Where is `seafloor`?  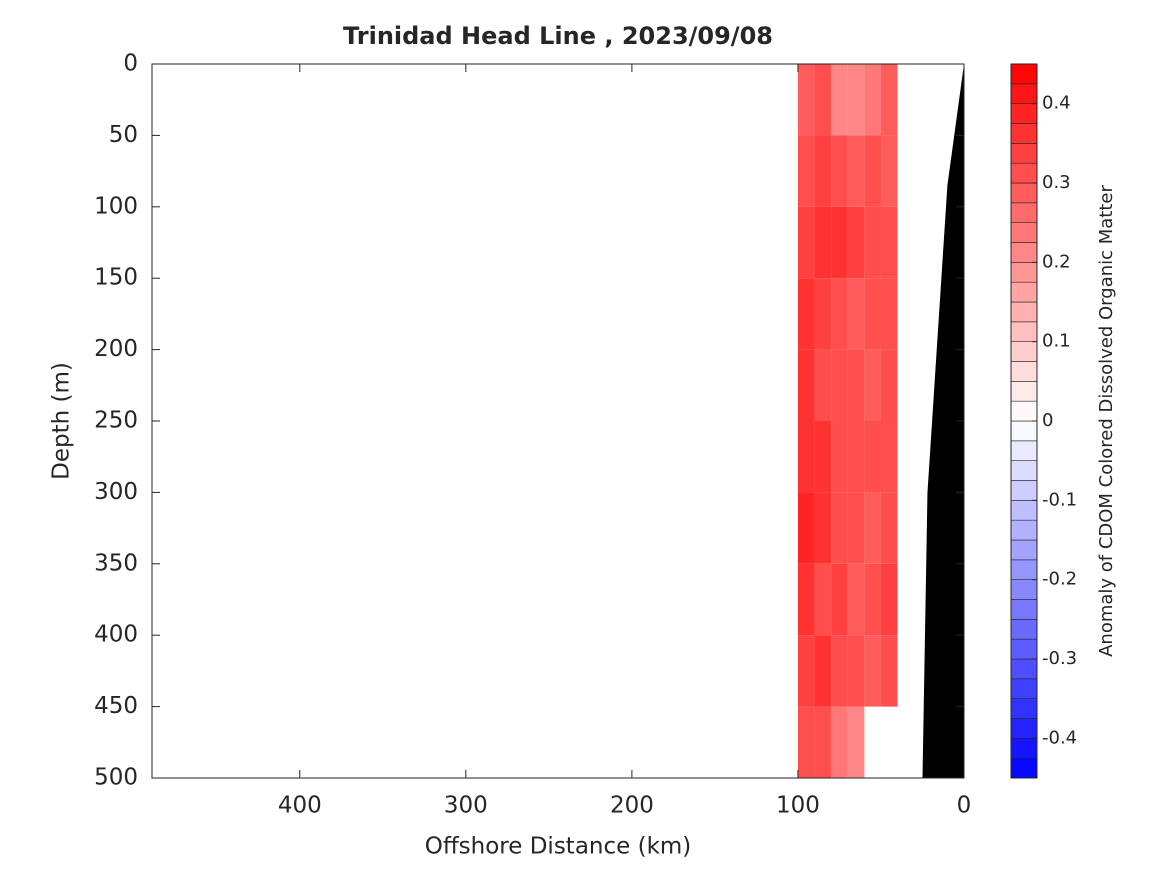 seafloor is located at coordinates (943, 421).